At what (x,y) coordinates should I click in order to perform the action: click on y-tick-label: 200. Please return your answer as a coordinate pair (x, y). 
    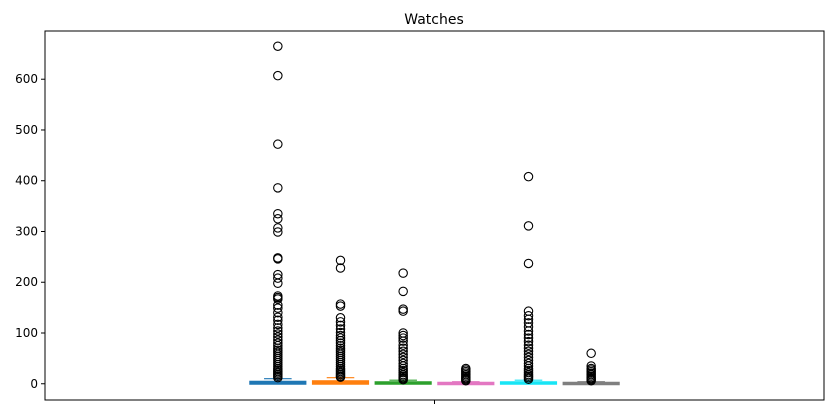
    Looking at the image, I should click on (26, 282).